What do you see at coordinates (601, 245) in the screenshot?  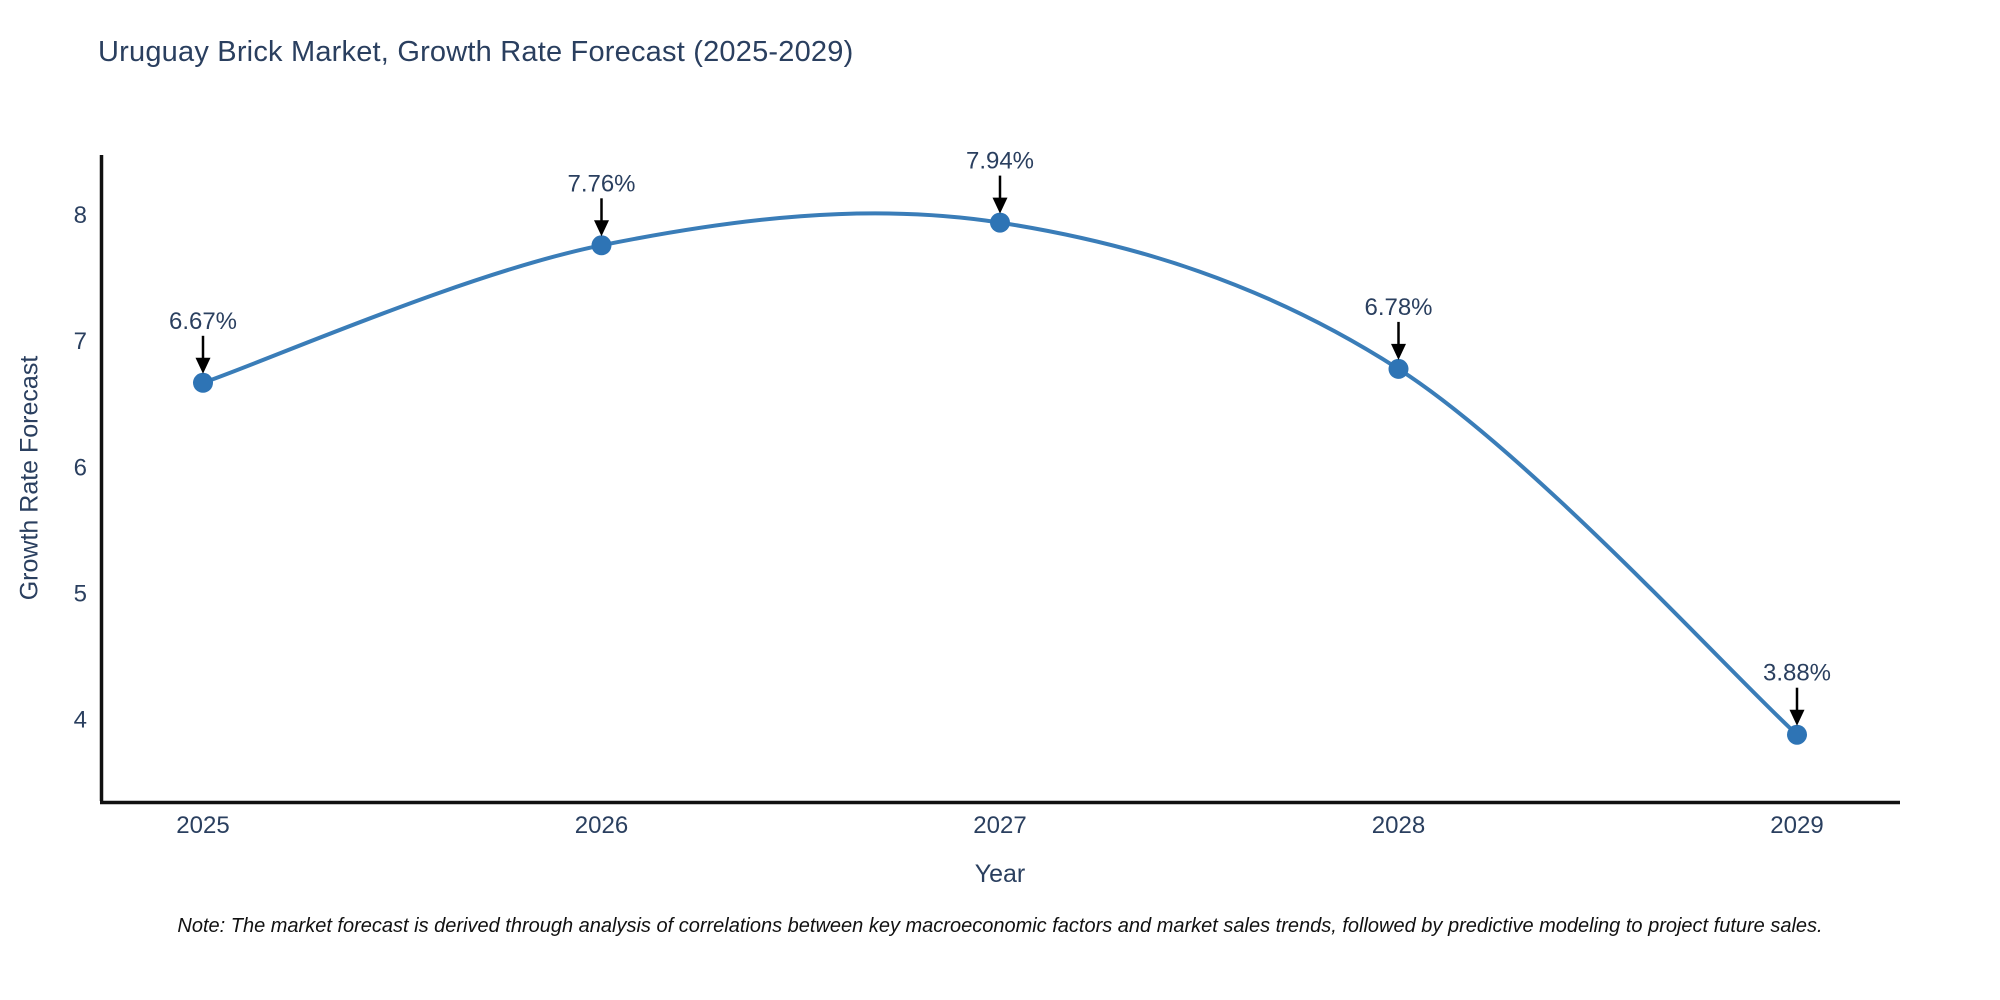 I see `data-point-2026` at bounding box center [601, 245].